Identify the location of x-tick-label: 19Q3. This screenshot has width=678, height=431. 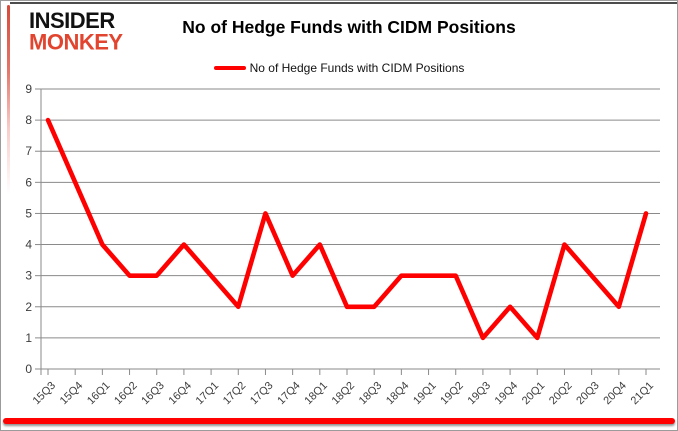
(480, 394).